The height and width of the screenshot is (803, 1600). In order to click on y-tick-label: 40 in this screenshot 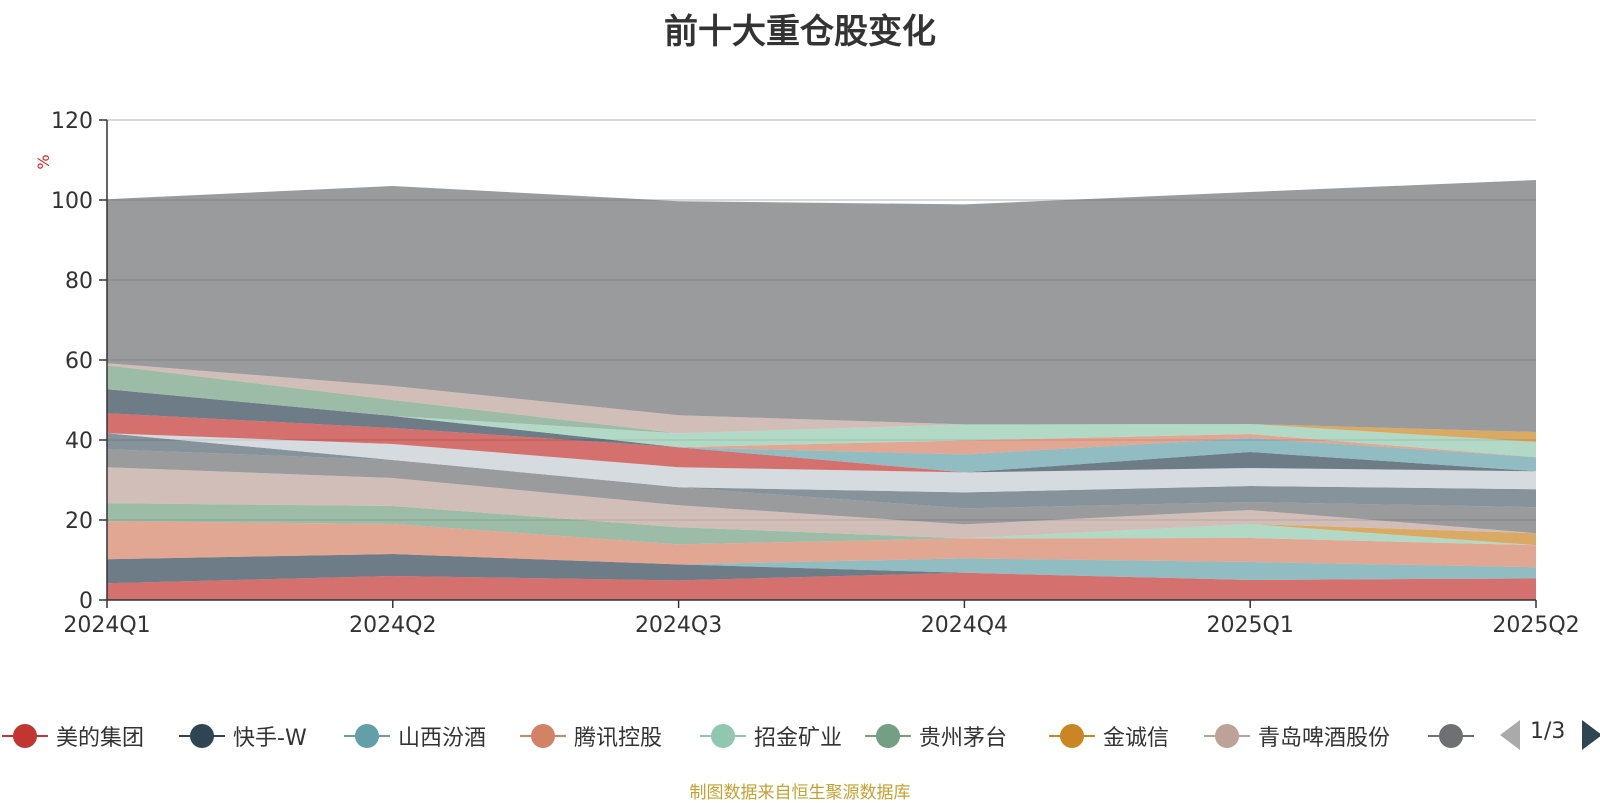, I will do `click(79, 441)`.